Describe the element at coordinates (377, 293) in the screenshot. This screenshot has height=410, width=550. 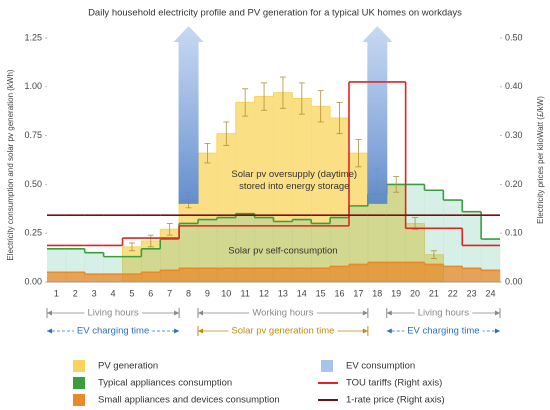
I see `x-tick-label: 18` at that location.